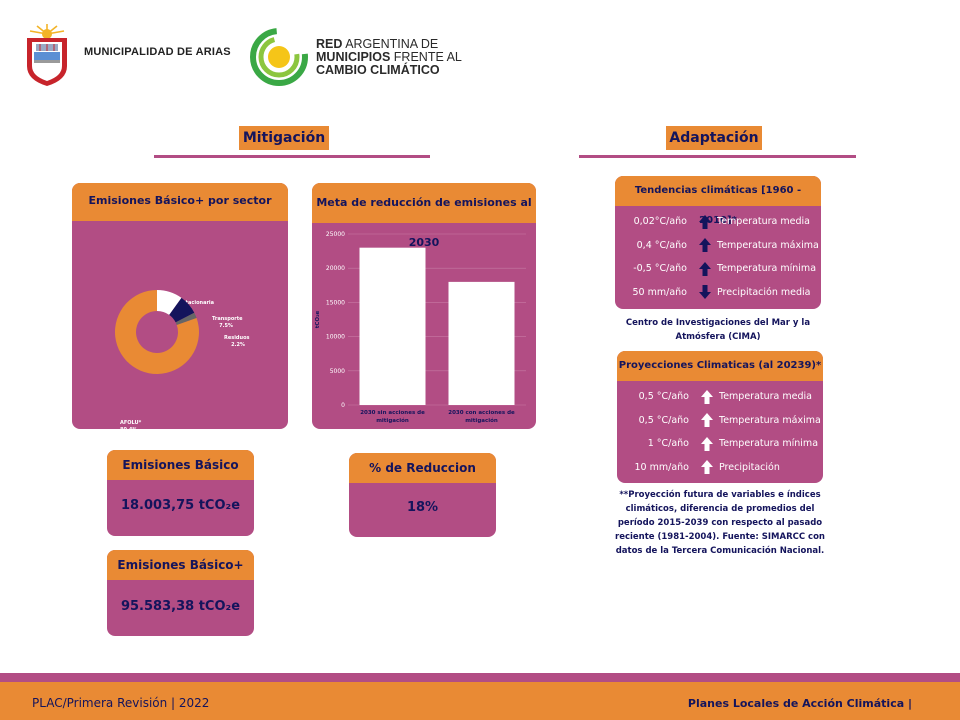 The height and width of the screenshot is (720, 960). Describe the element at coordinates (769, 444) in the screenshot. I see `projection-label-2: Temperatura mínima` at that location.